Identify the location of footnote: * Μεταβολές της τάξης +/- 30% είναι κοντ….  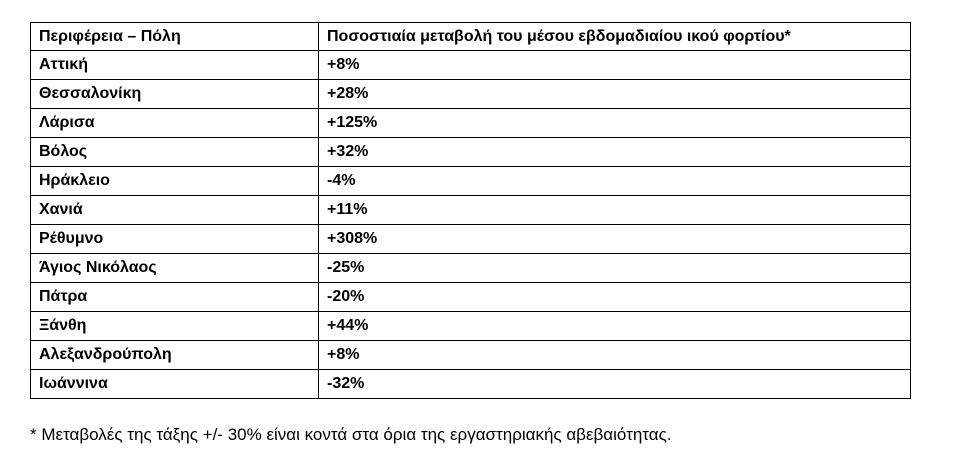
(351, 434).